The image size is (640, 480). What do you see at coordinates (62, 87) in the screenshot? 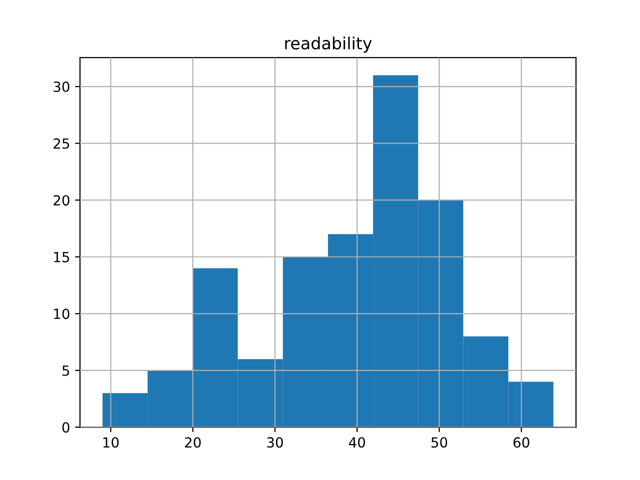
I see `y-tick-label: 30` at bounding box center [62, 87].